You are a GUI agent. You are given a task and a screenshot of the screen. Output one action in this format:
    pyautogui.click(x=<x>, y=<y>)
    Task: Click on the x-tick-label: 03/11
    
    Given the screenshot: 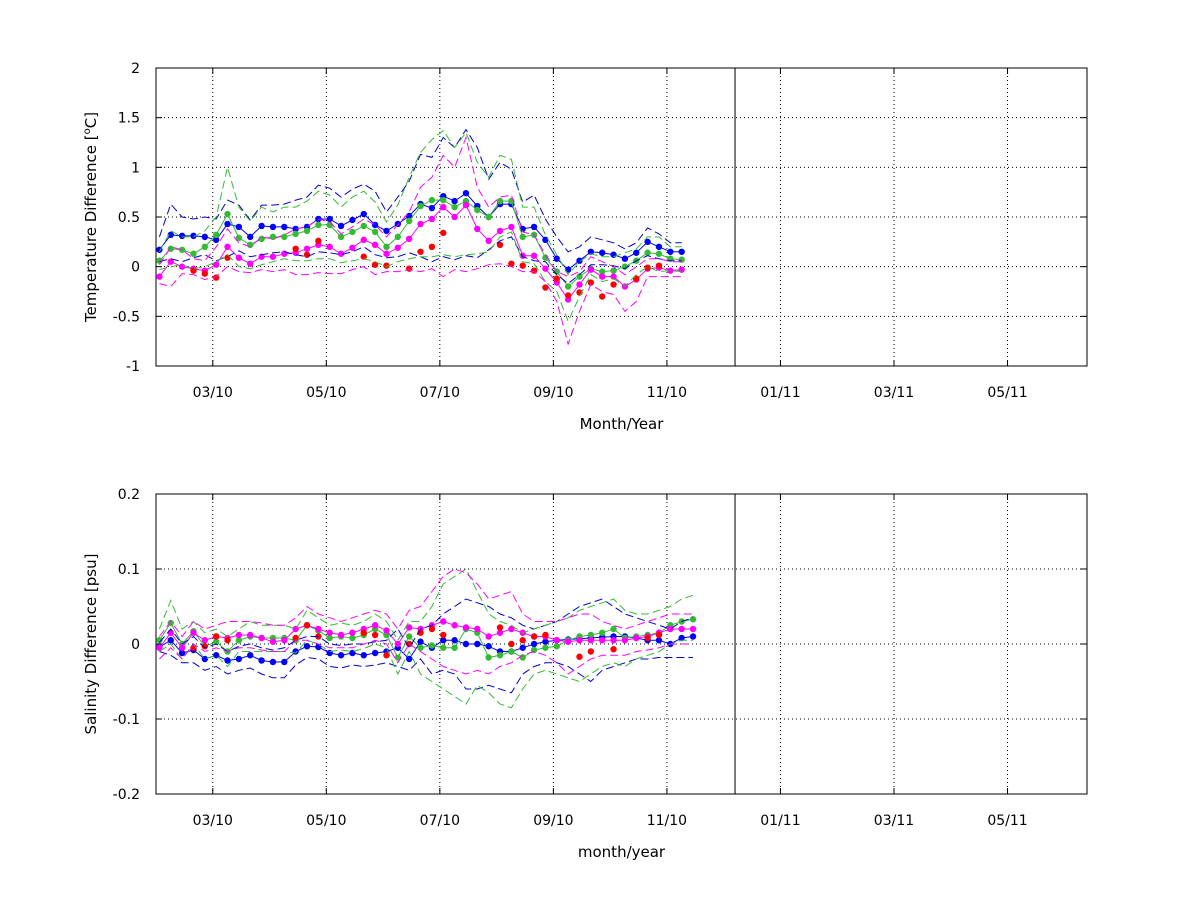 What is the action you would take?
    pyautogui.click(x=894, y=821)
    